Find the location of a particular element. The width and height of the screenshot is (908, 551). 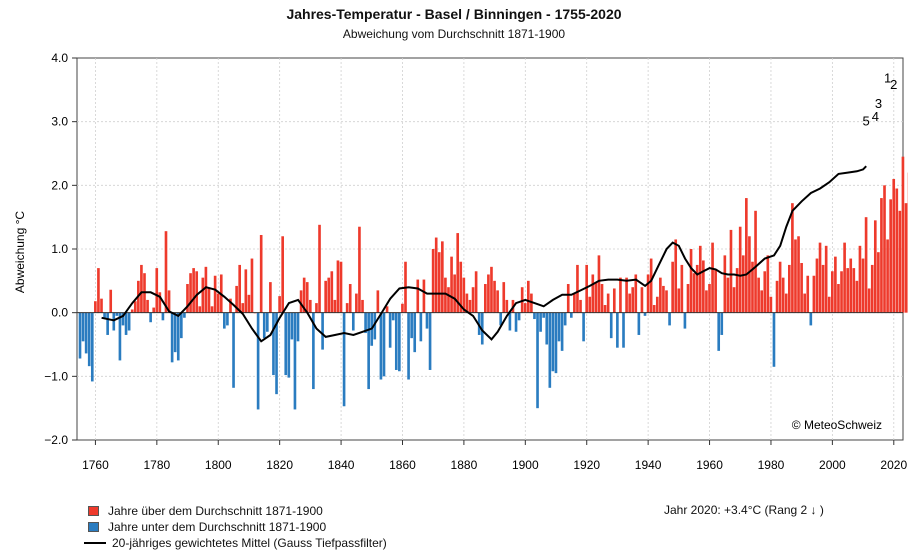

year-2020-note: Jahr 2020: +3.4°C (Rang 2 ↓ ) is located at coordinates (744, 510).